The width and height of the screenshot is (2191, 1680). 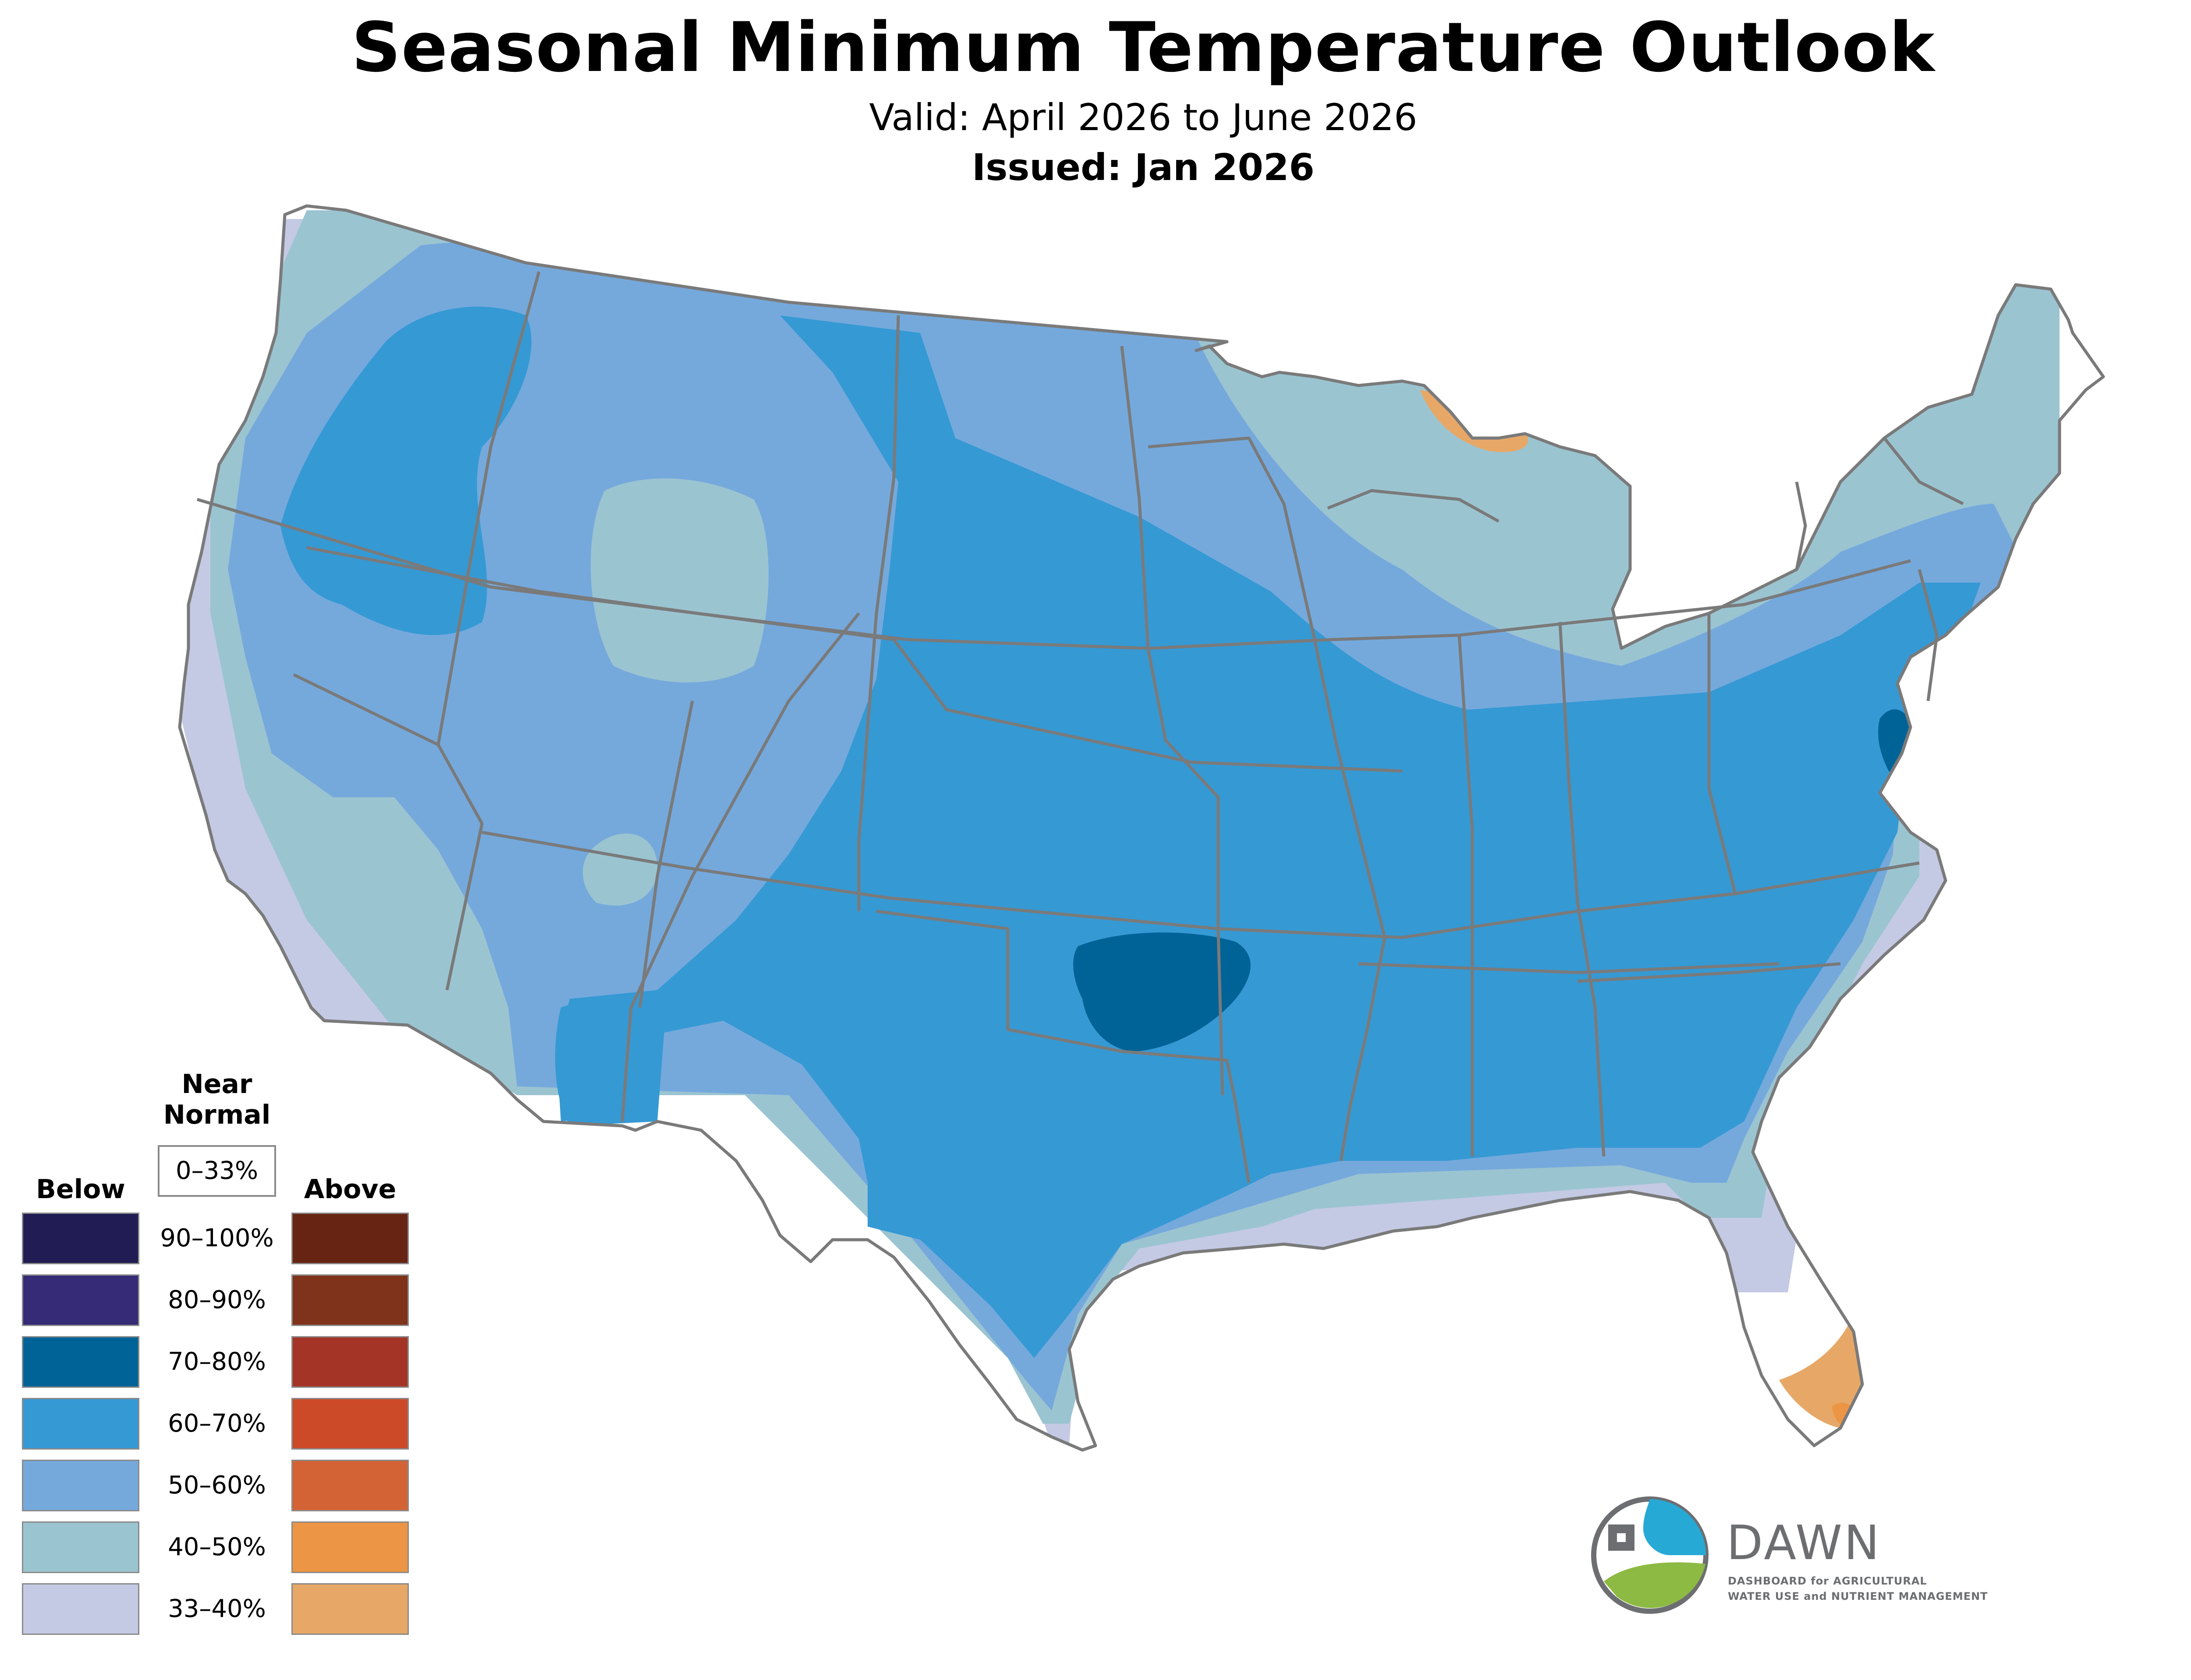 I want to click on legend-above-heading: Above, so click(x=350, y=1189).